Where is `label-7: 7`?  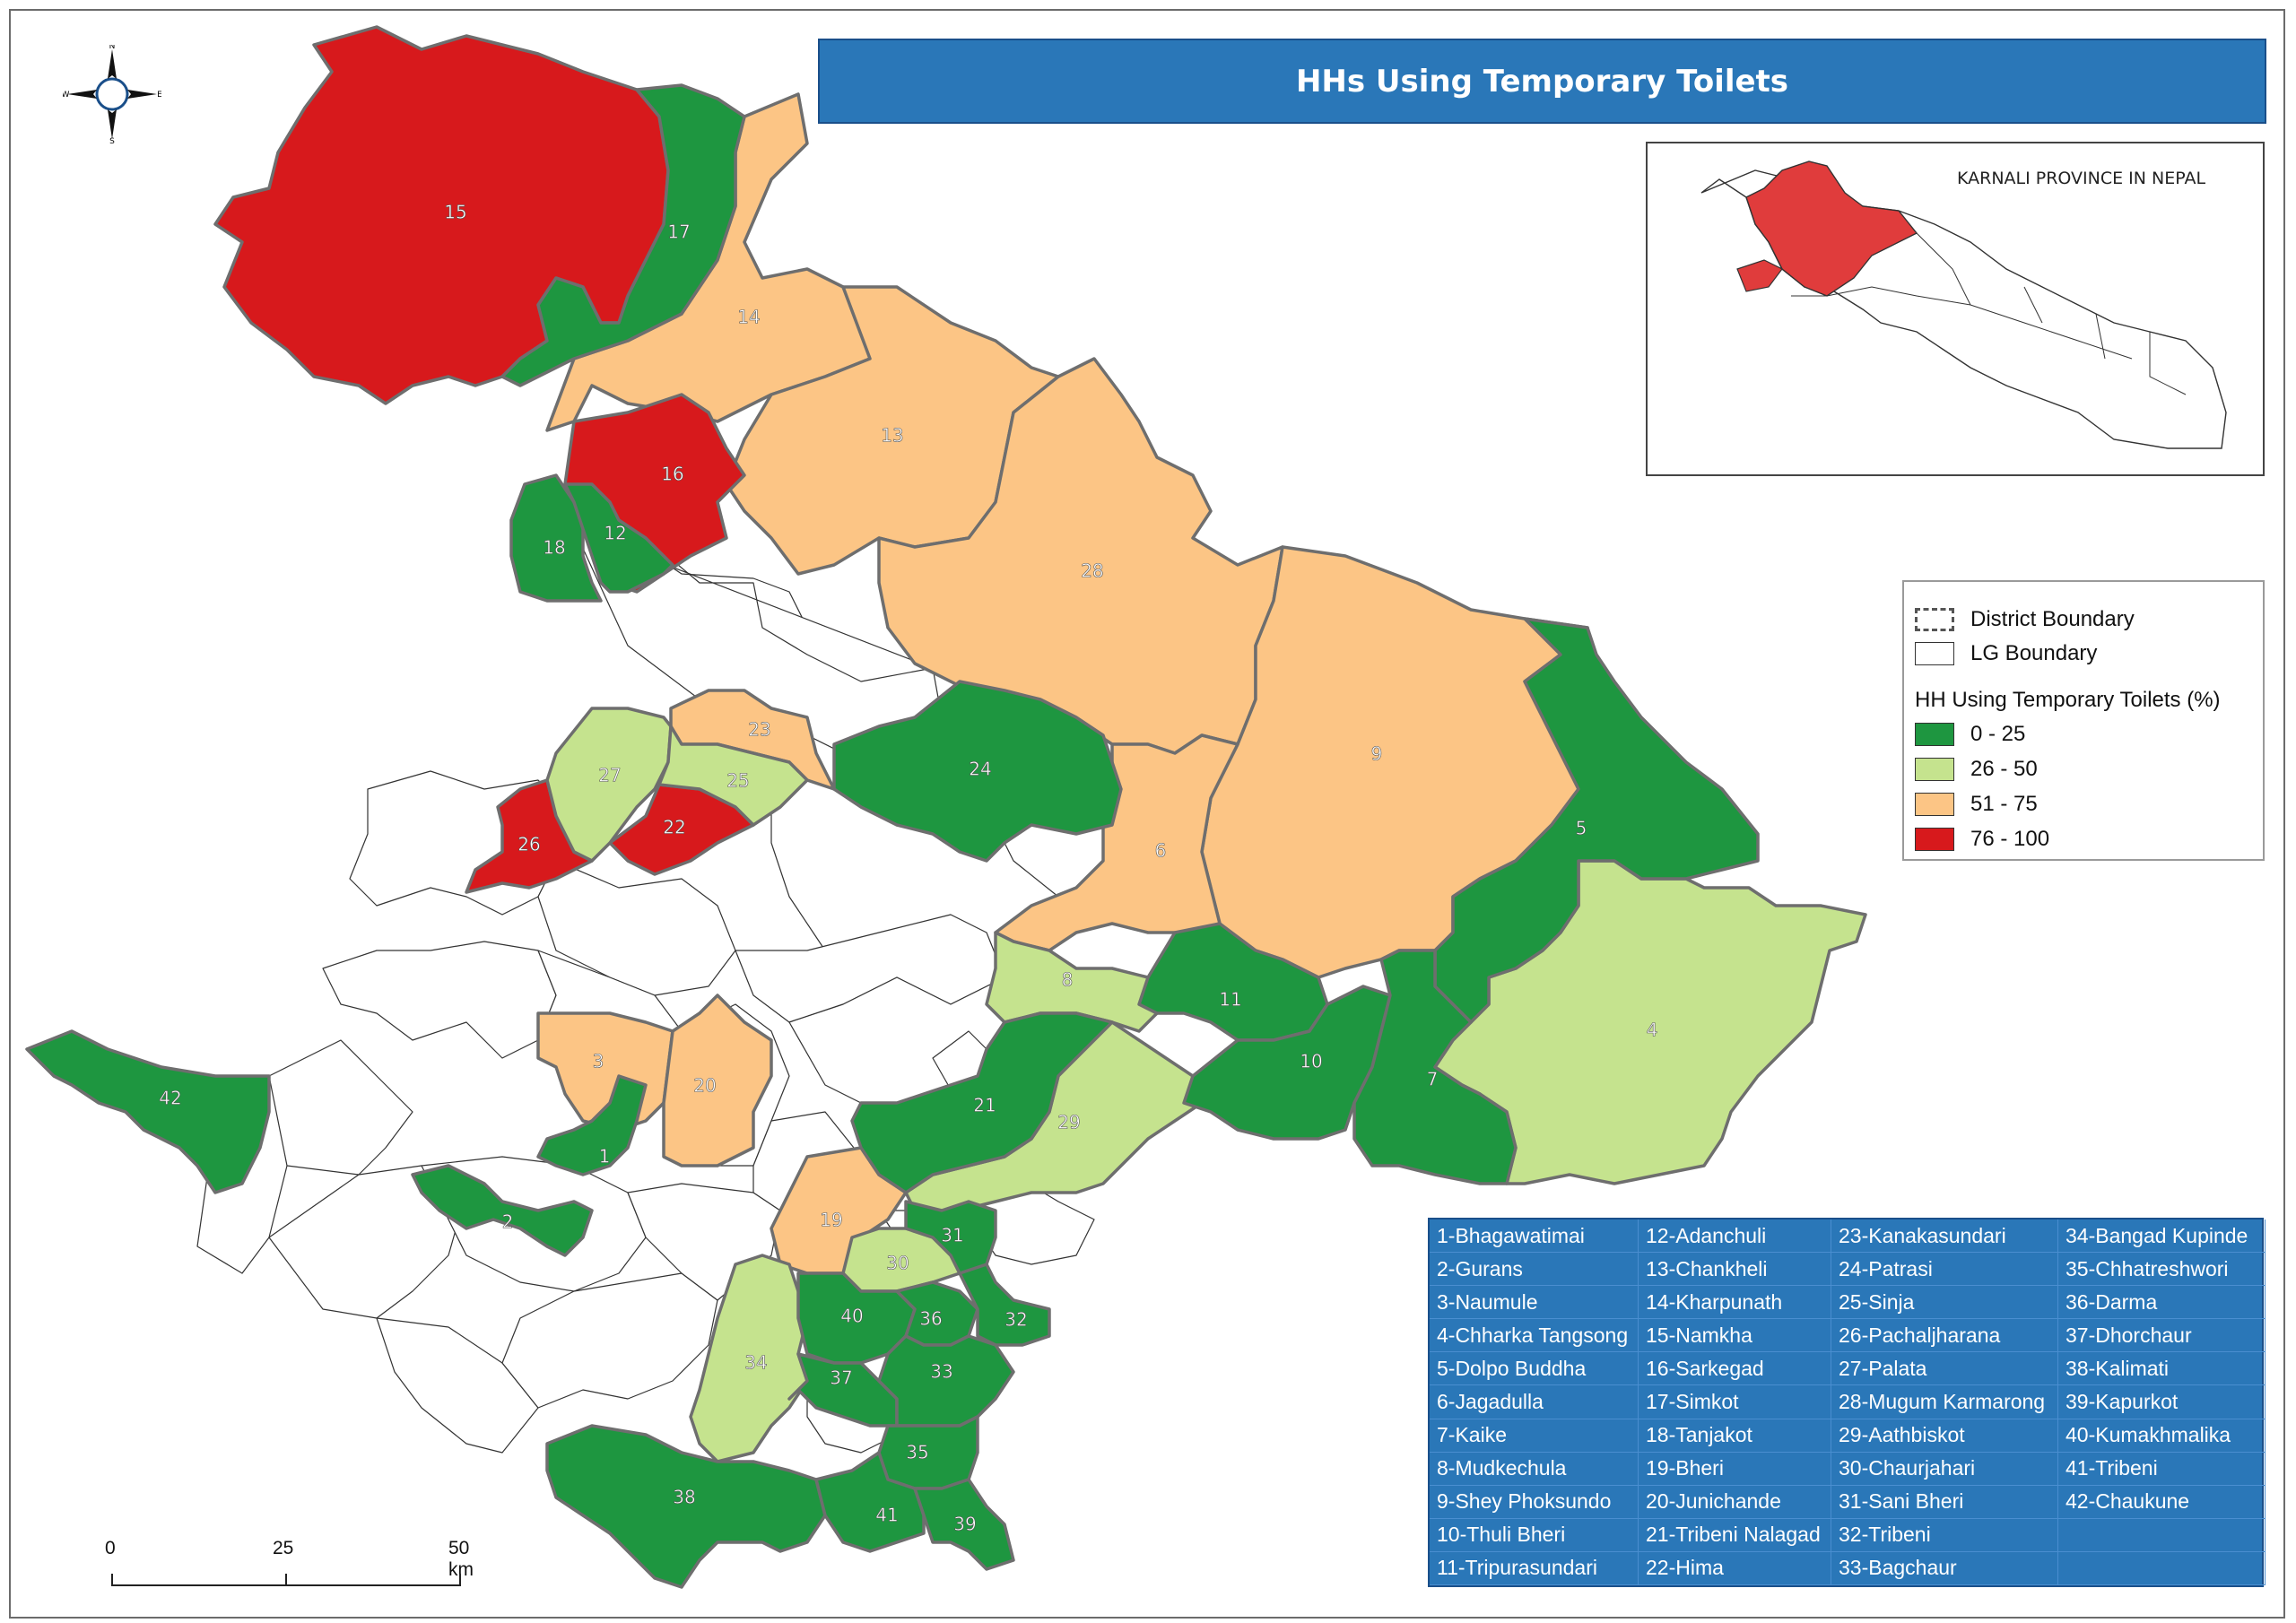
label-7: 7 is located at coordinates (1433, 1079).